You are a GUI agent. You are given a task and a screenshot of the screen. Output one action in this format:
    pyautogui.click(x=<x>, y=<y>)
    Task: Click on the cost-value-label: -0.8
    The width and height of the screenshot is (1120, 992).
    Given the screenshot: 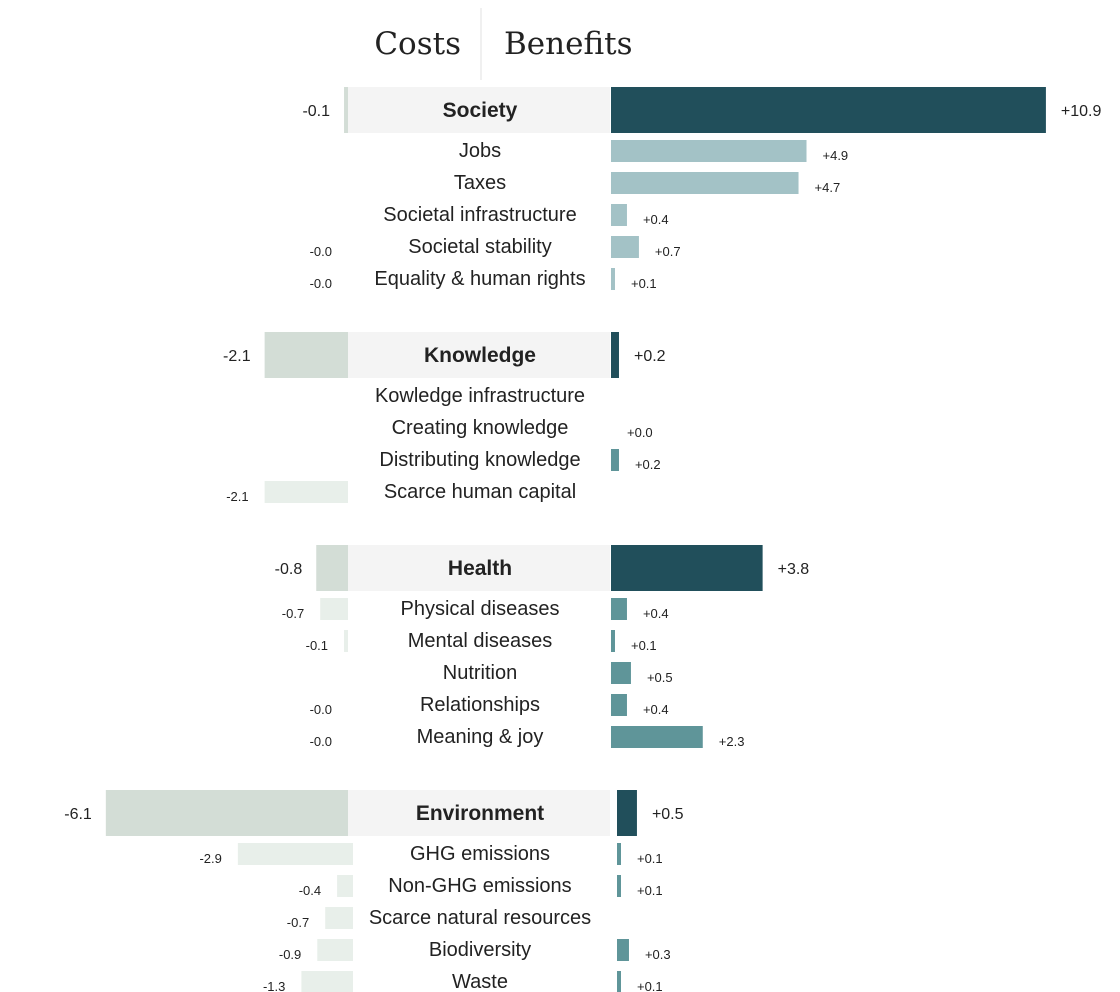 What is the action you would take?
    pyautogui.click(x=289, y=569)
    